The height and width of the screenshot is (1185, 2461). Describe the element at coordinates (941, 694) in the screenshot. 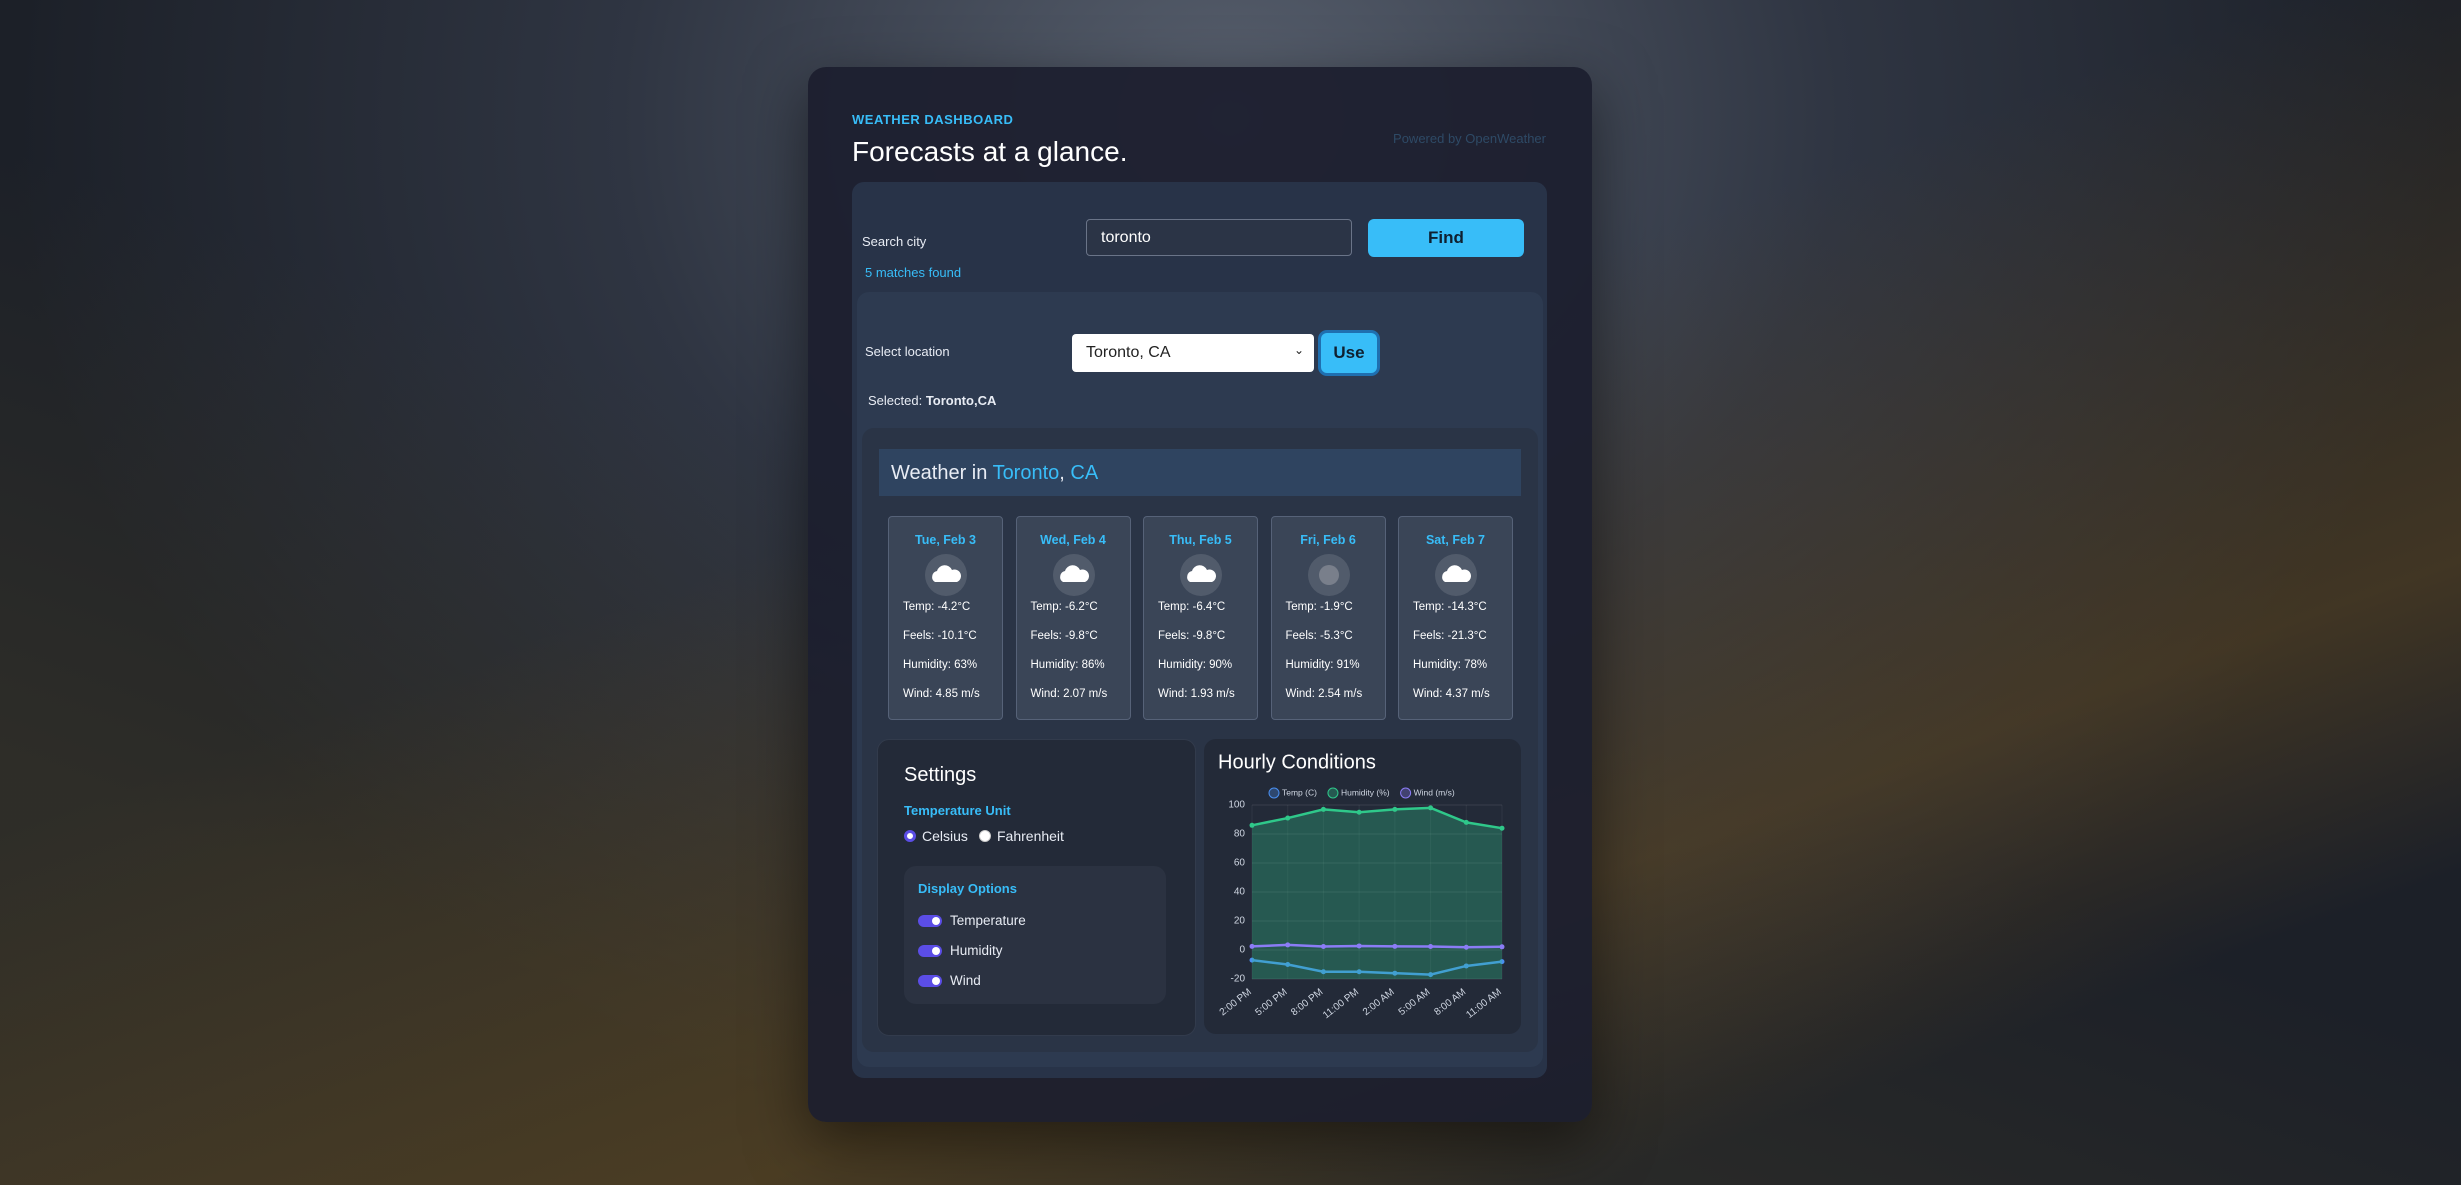

I see `day-wind: Wind: 4.85 m/s` at that location.